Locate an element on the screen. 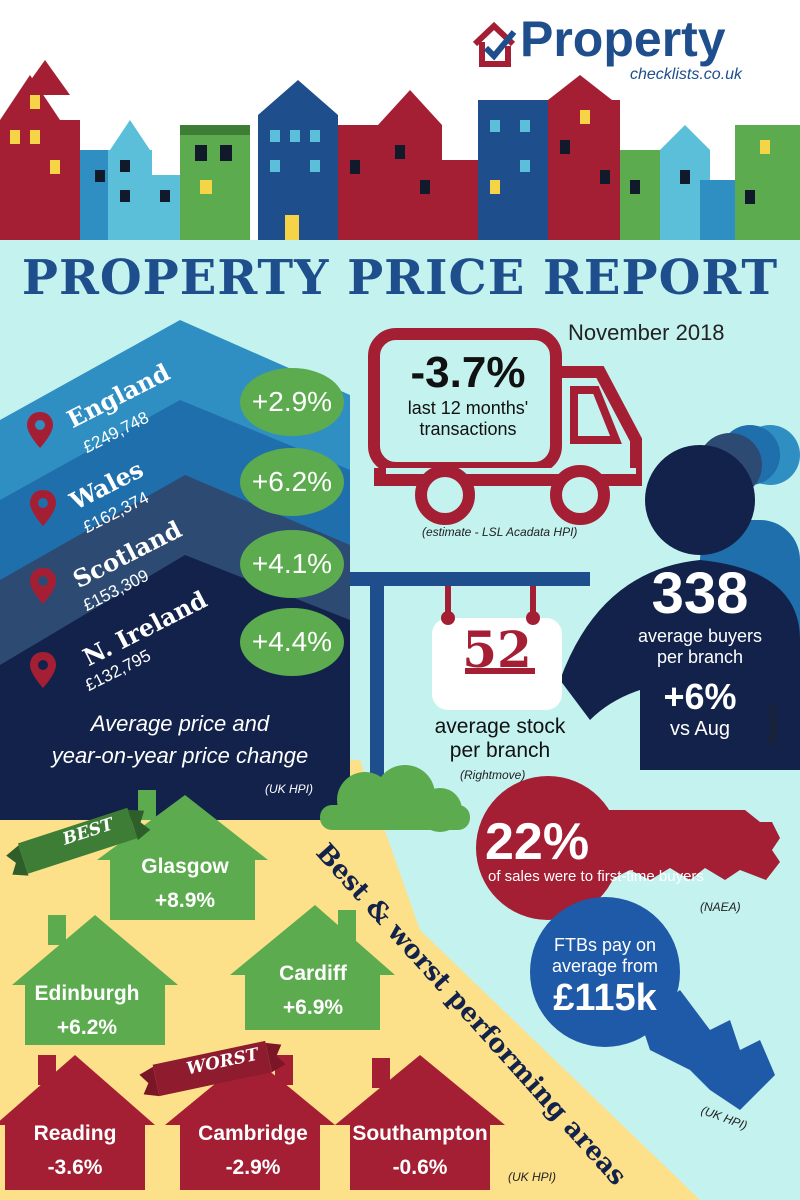 Image resolution: width=800 pixels, height=1200 pixels. transactions-line1: last 12 months' is located at coordinates (468, 408).